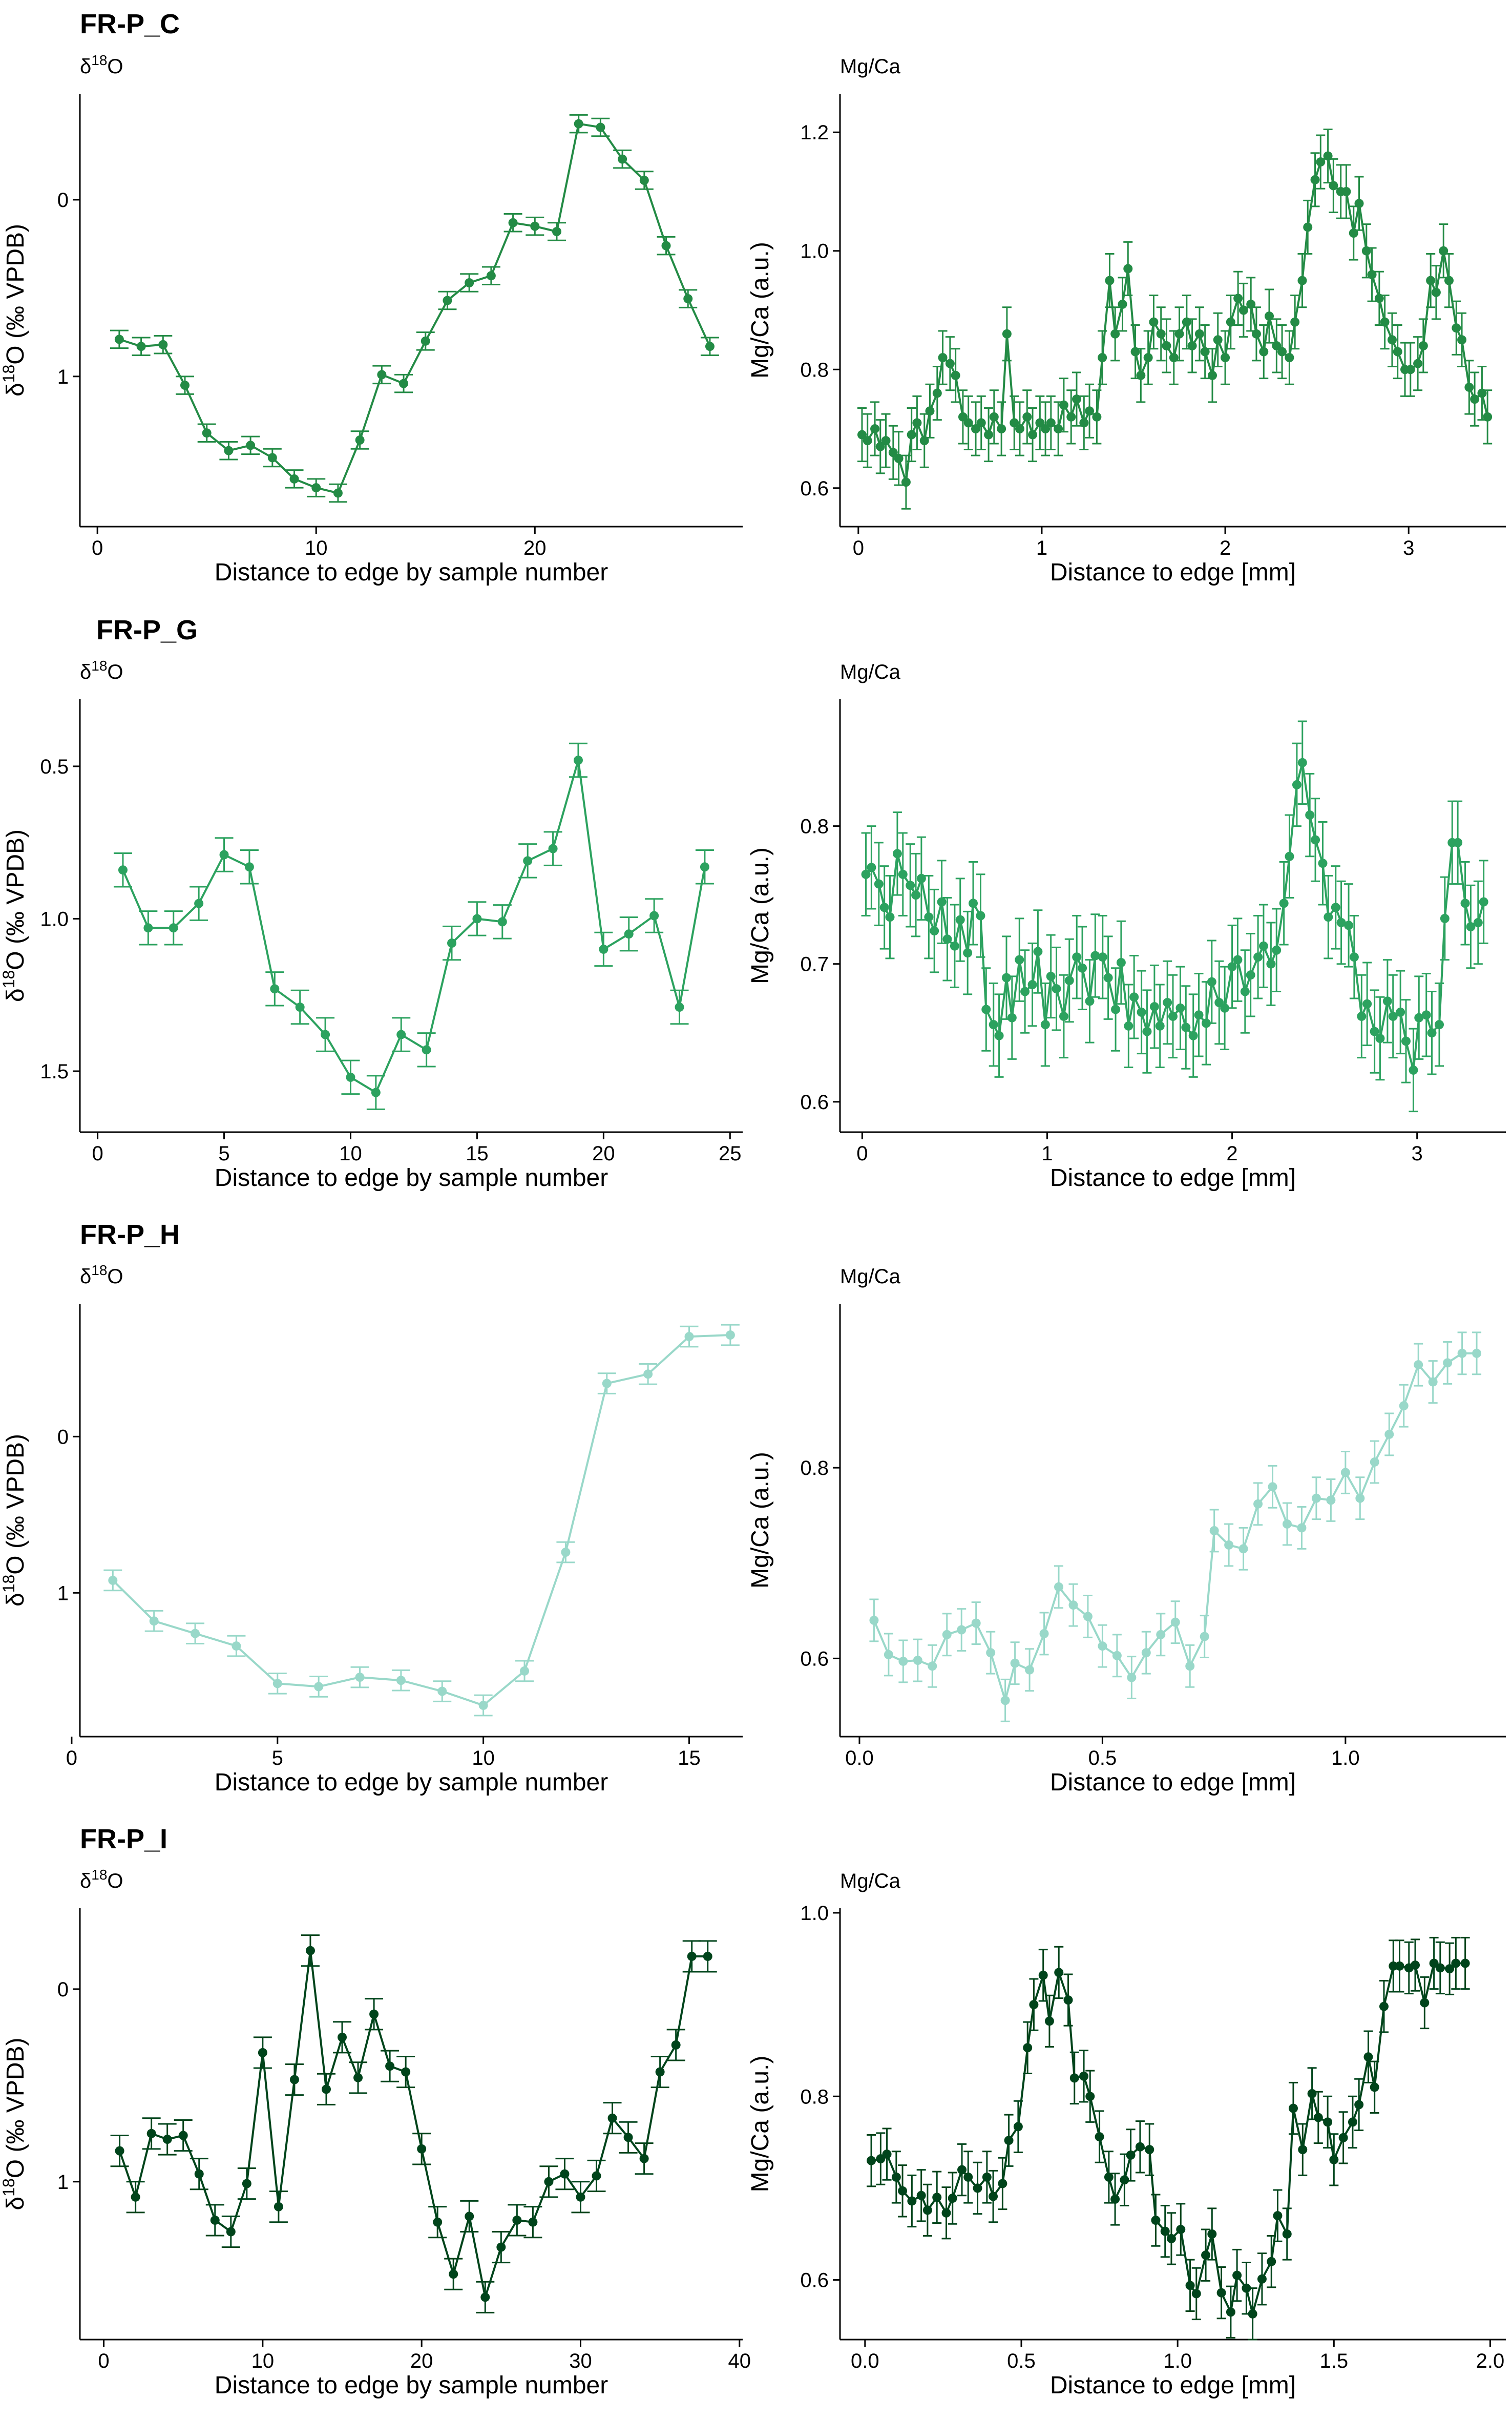  What do you see at coordinates (123, 1839) in the screenshot?
I see `panel-title: FR-P_I` at bounding box center [123, 1839].